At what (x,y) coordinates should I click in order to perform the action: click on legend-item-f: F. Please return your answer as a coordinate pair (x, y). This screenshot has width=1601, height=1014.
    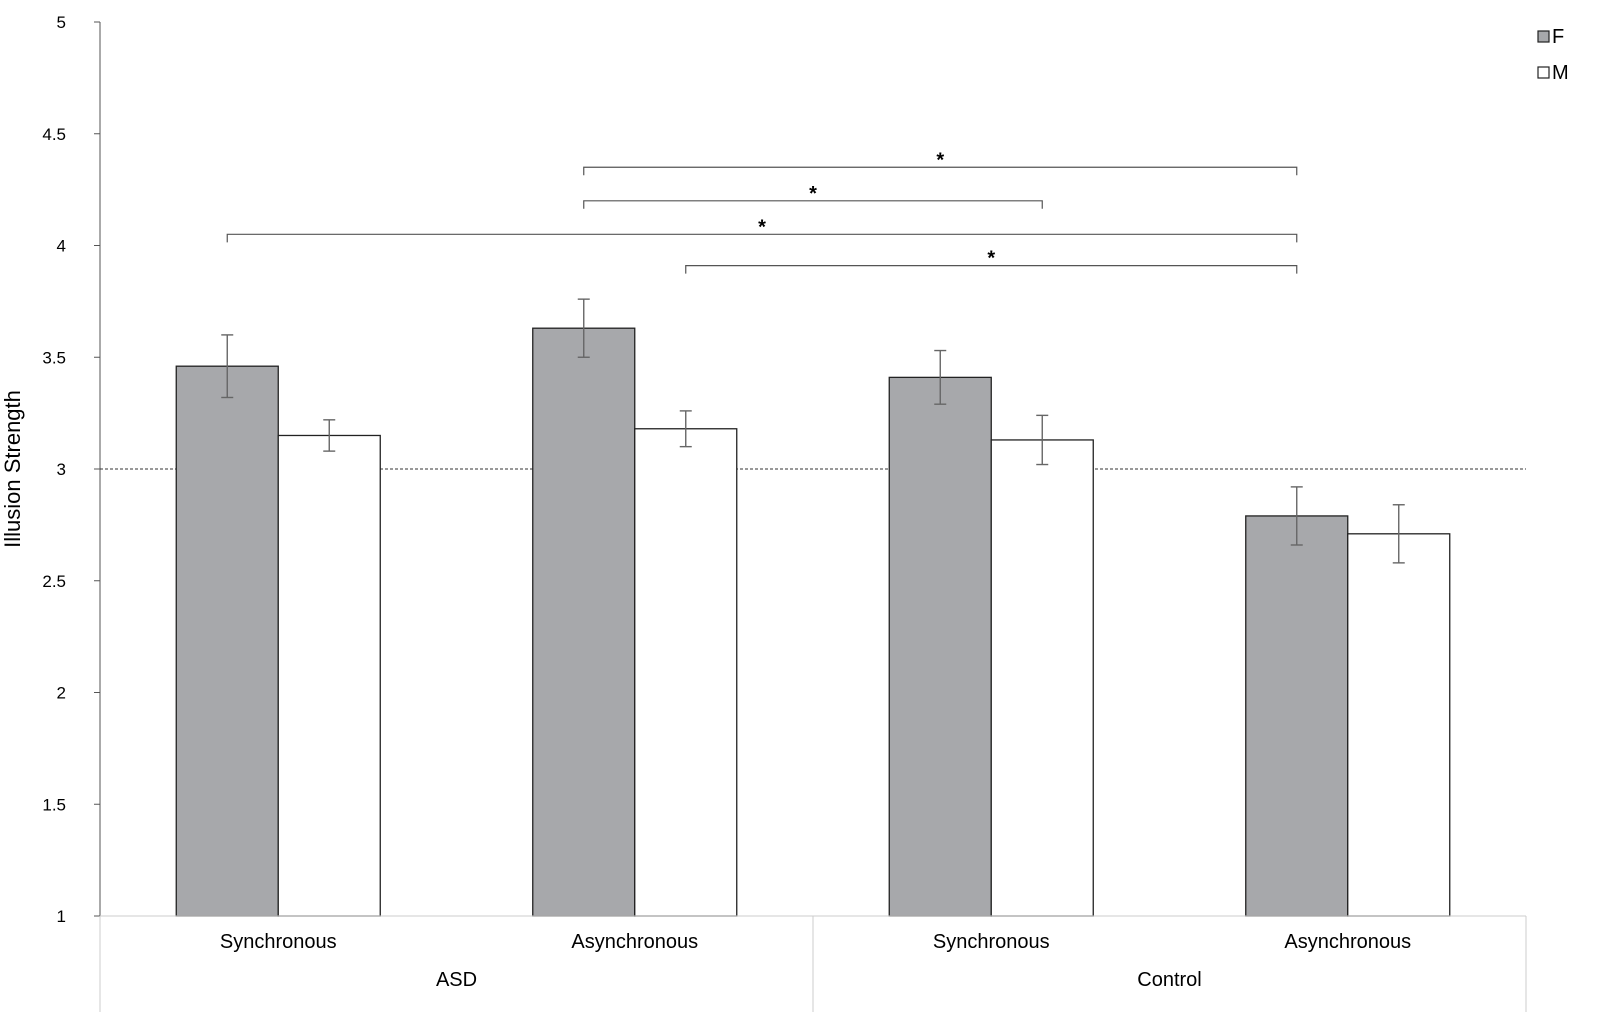
    Looking at the image, I should click on (1550, 37).